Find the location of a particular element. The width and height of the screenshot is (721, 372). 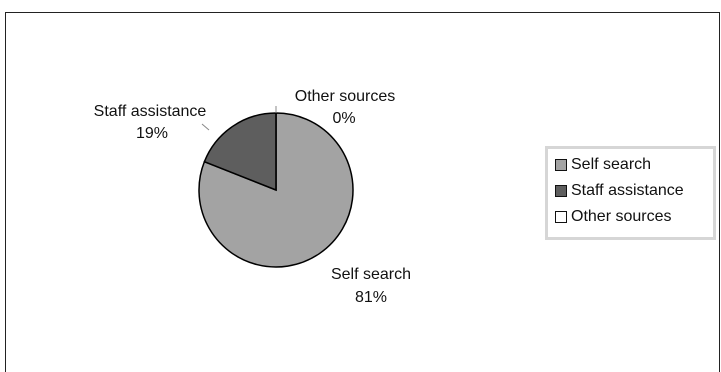

legend-label-self-search: Self search is located at coordinates (611, 164).